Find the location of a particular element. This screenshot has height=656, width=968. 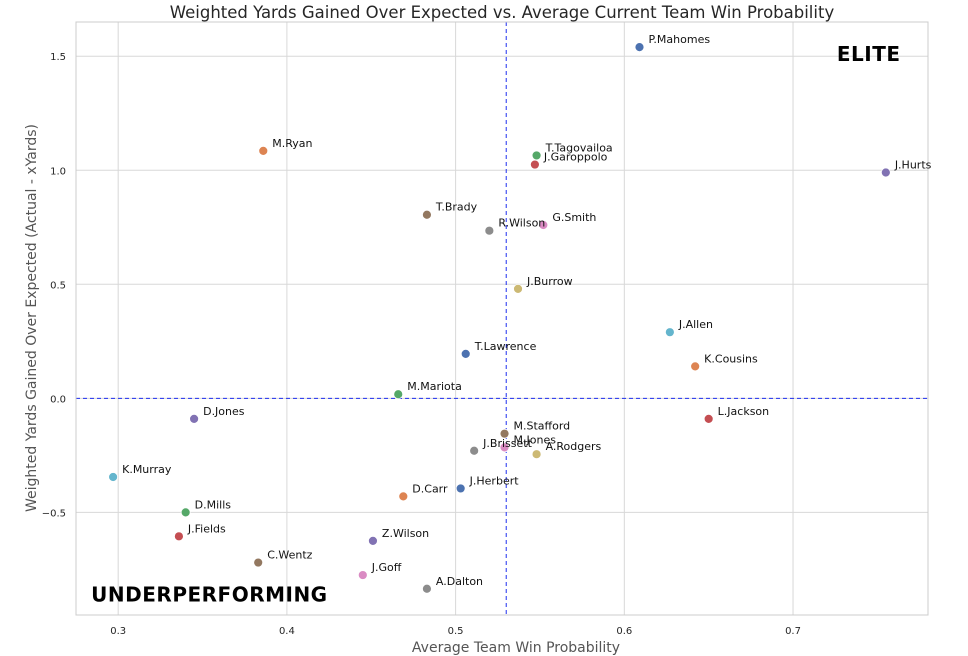

data-point-label: L.Jackson is located at coordinates (743, 411).